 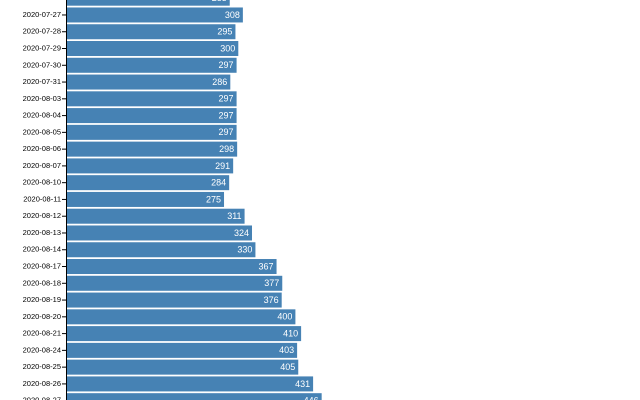 I want to click on value-label: 295, so click(x=224, y=32).